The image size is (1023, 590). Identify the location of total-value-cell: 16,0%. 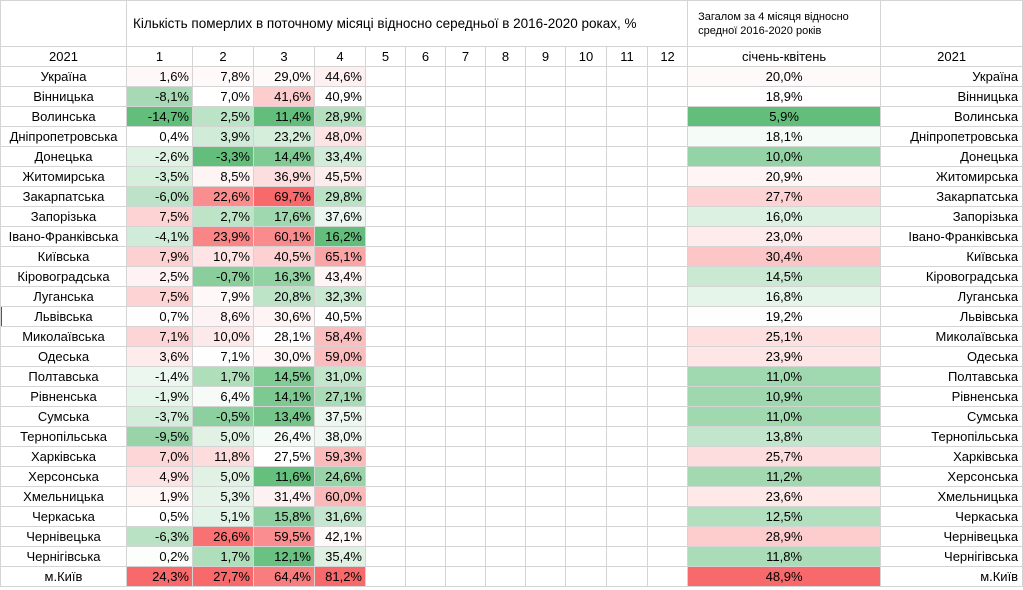
(784, 216).